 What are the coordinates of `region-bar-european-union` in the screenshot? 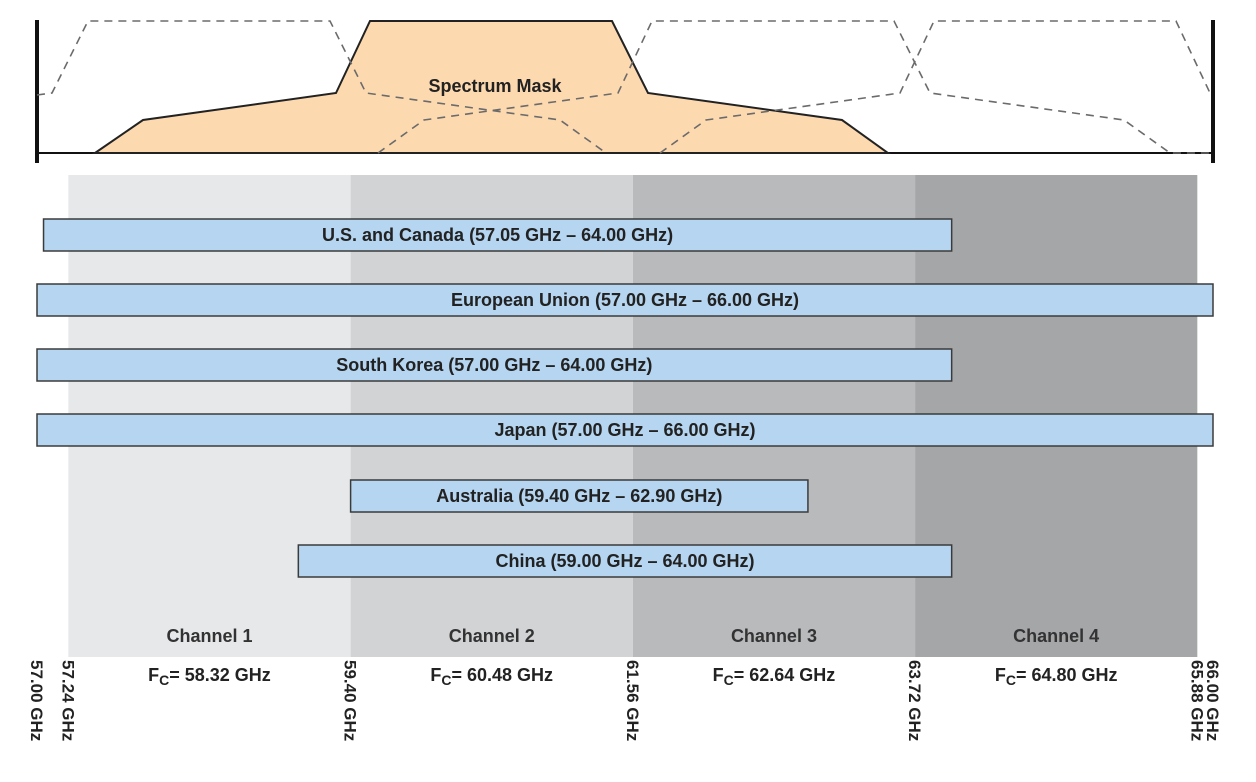 It's located at (625, 300).